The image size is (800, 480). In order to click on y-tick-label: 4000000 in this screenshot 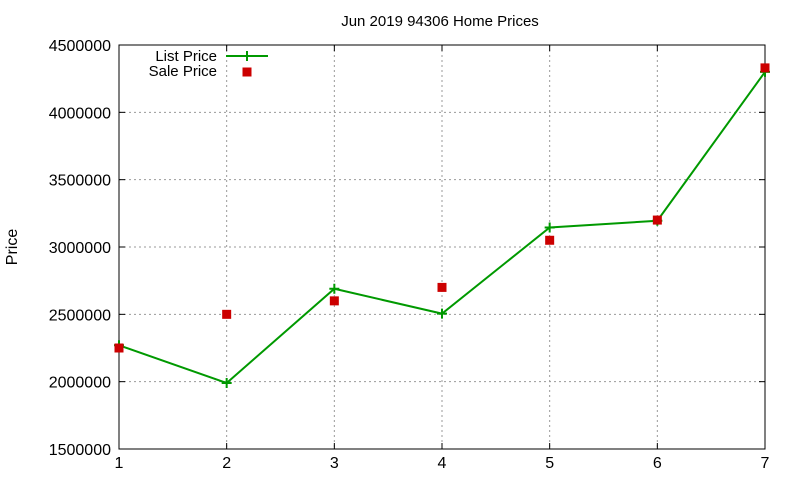, I will do `click(80, 113)`.